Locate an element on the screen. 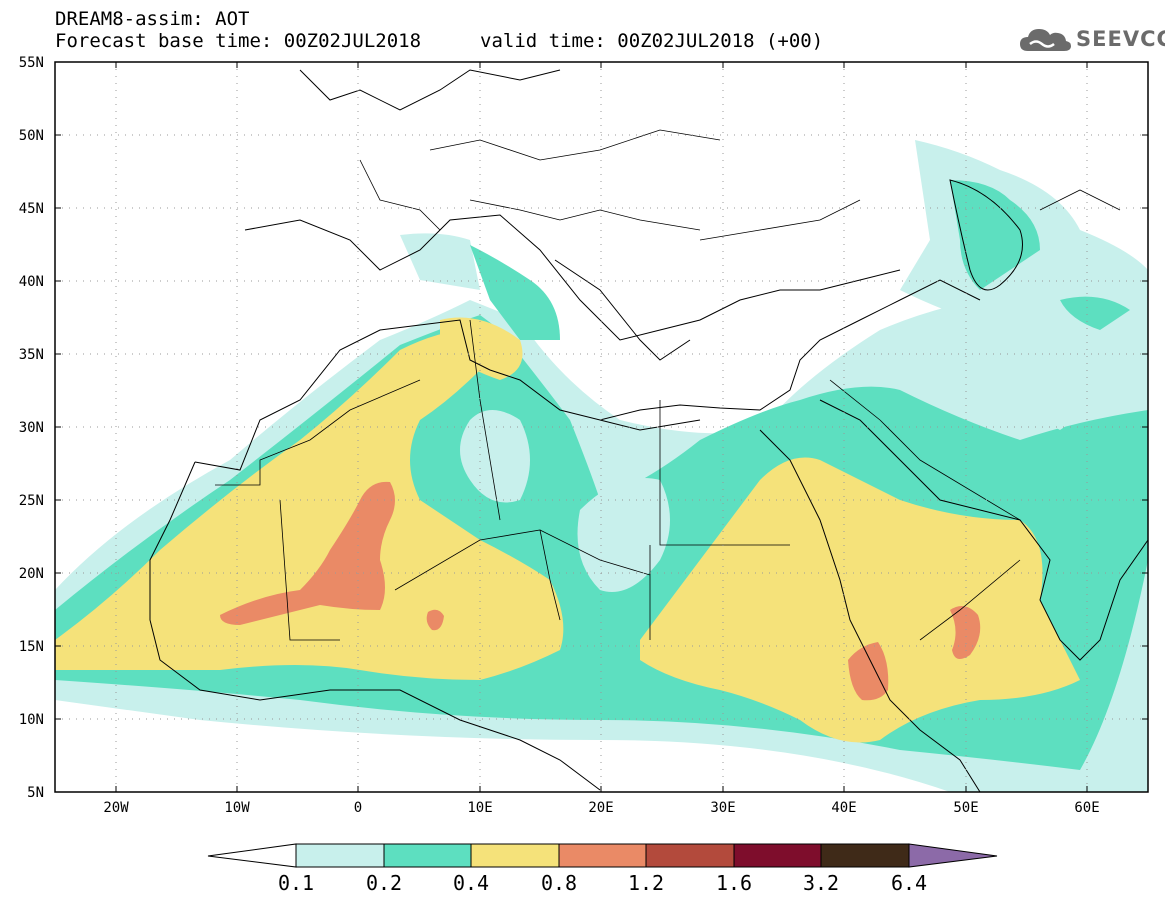 This screenshot has width=1165, height=905. colorbar-label: 3.2 is located at coordinates (821, 883).